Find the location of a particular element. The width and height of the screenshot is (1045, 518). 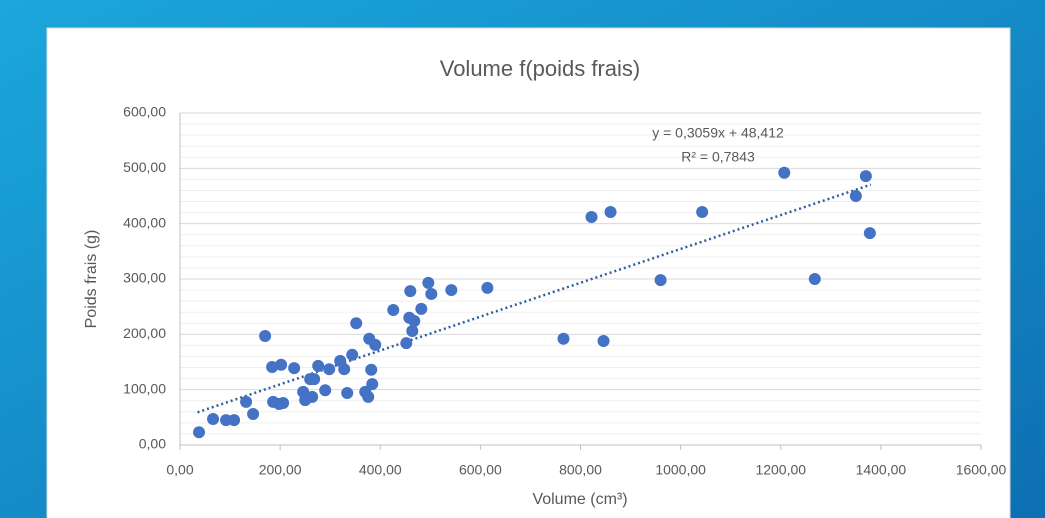

x-tick-label: 1200,00 is located at coordinates (780, 470).